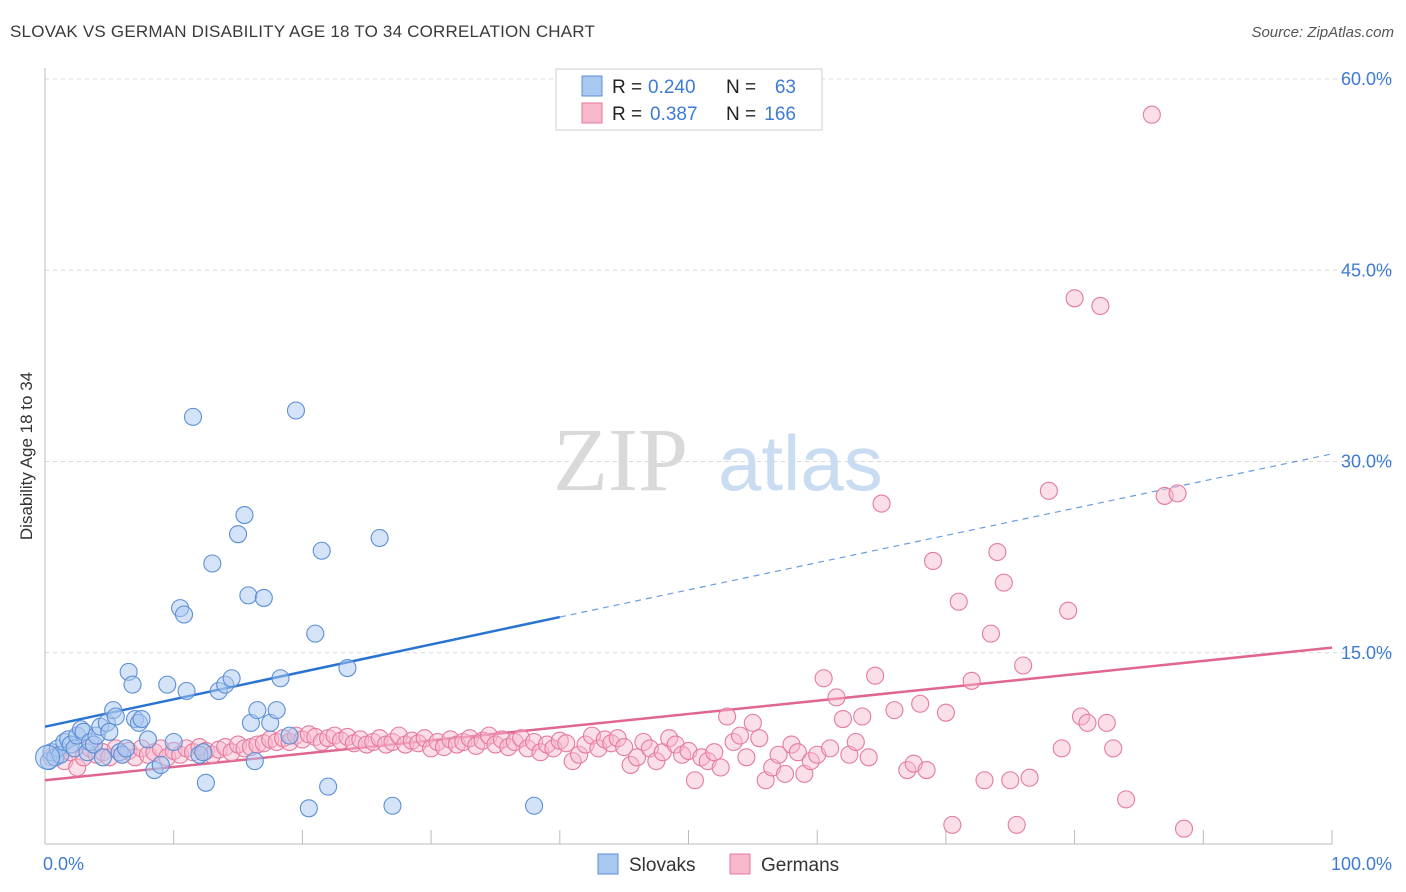 The width and height of the screenshot is (1406, 892). What do you see at coordinates (780, 114) in the screenshot?
I see `germans-n-value: 166` at bounding box center [780, 114].